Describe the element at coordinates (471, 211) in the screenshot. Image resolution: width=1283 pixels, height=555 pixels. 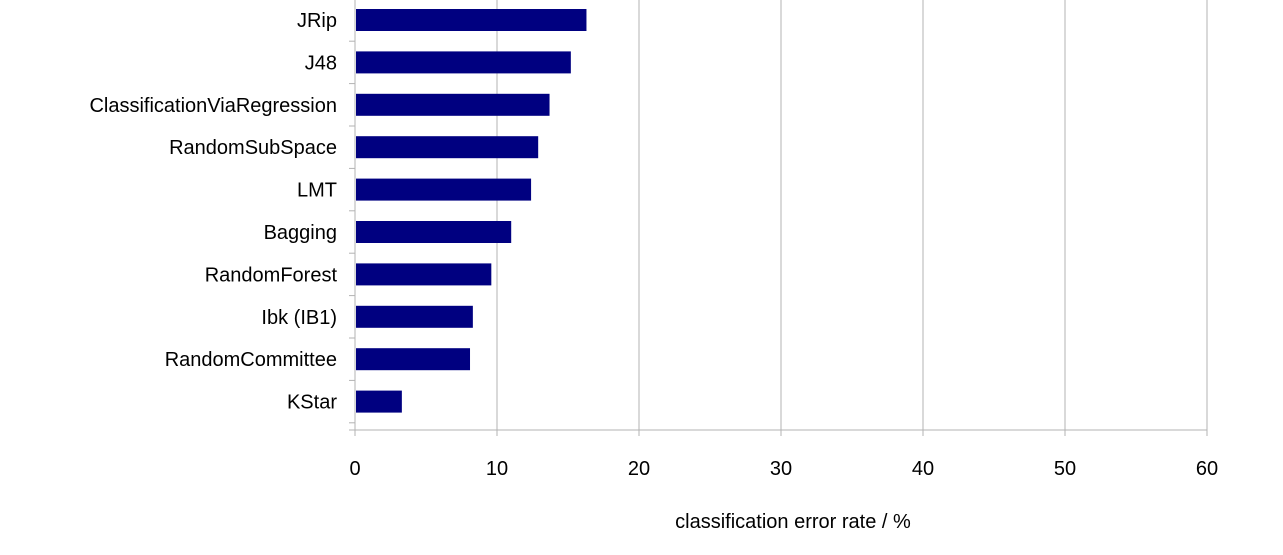
I see `bars` at that location.